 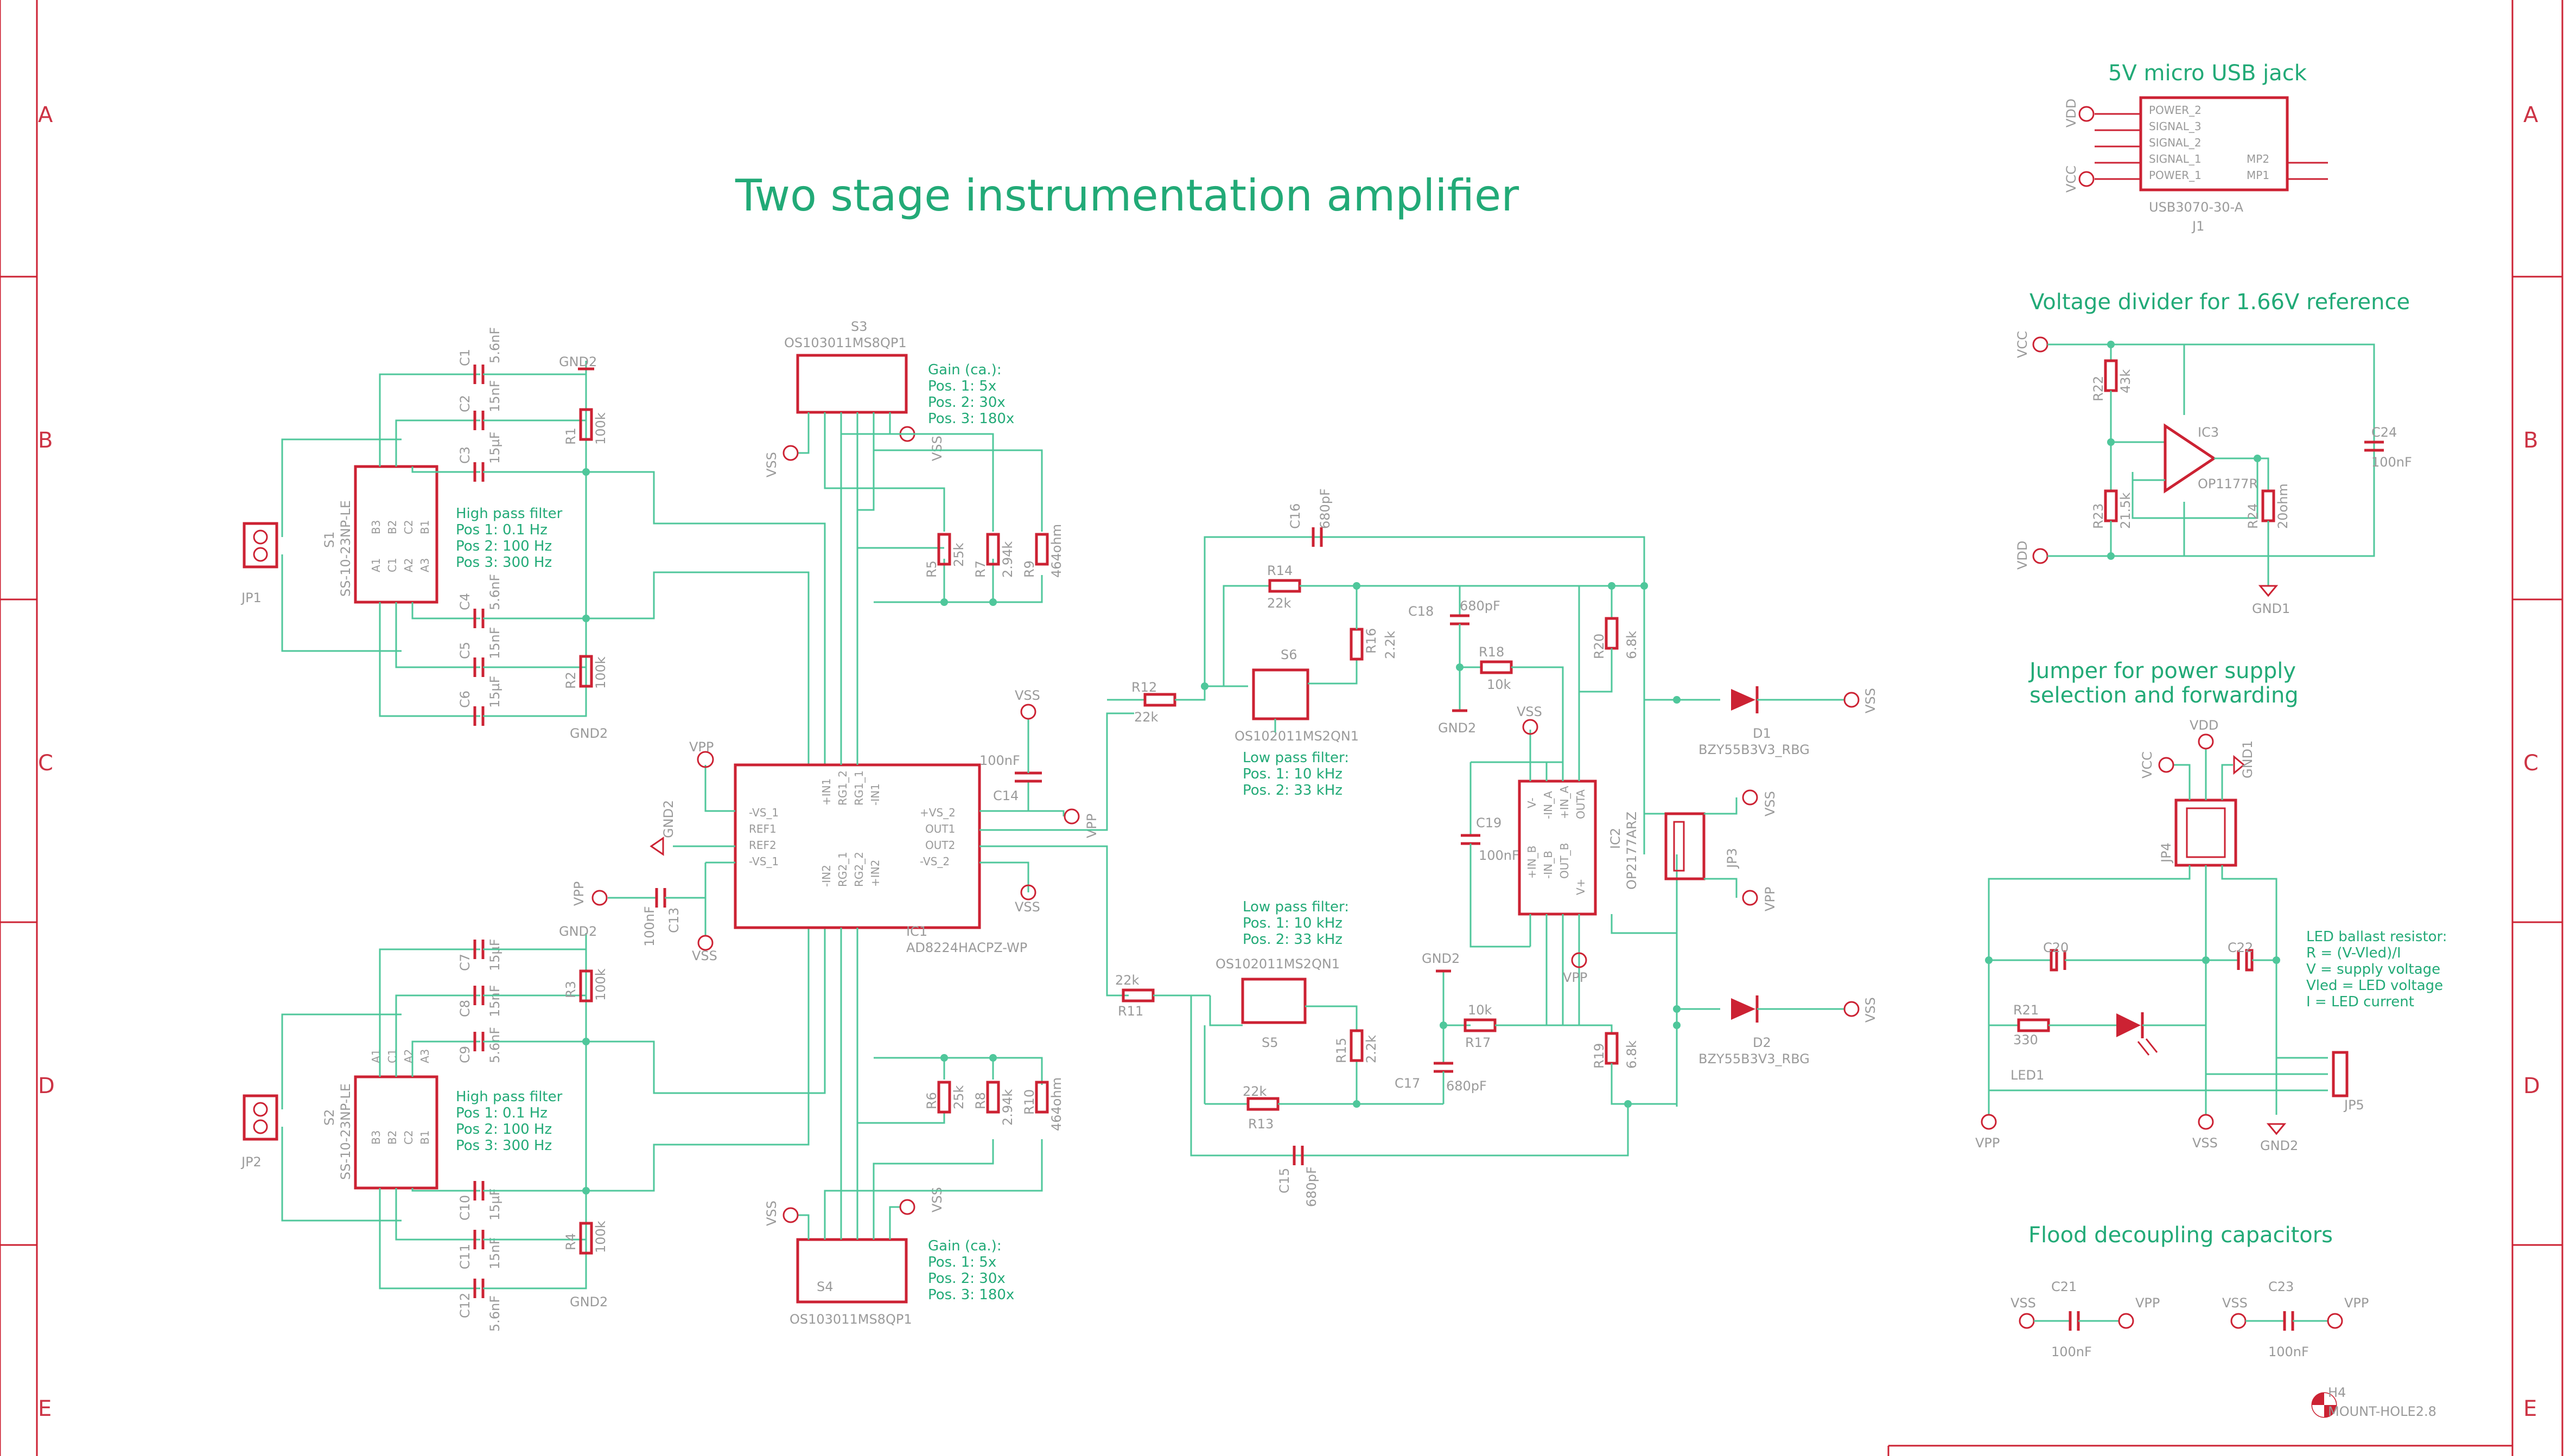 I want to click on j1-vdd-label: VDD, so click(x=2071, y=113).